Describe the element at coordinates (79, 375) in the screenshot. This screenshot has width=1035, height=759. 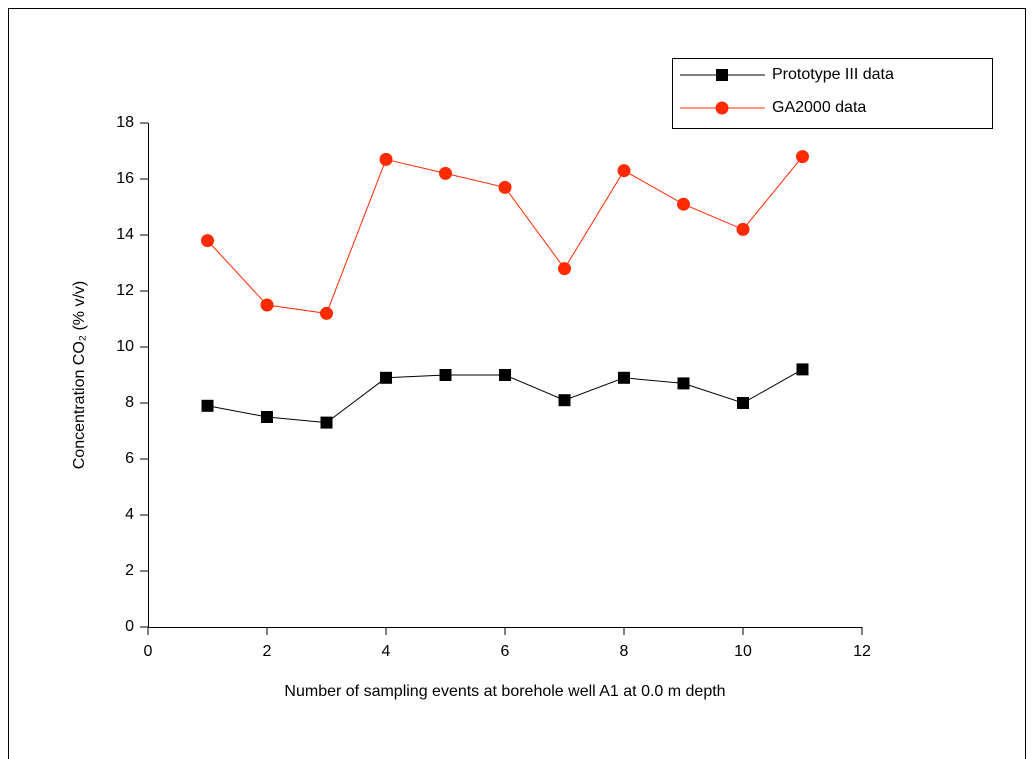
I see `y-axis-label: Concentration CO₂ (% v/v)` at that location.